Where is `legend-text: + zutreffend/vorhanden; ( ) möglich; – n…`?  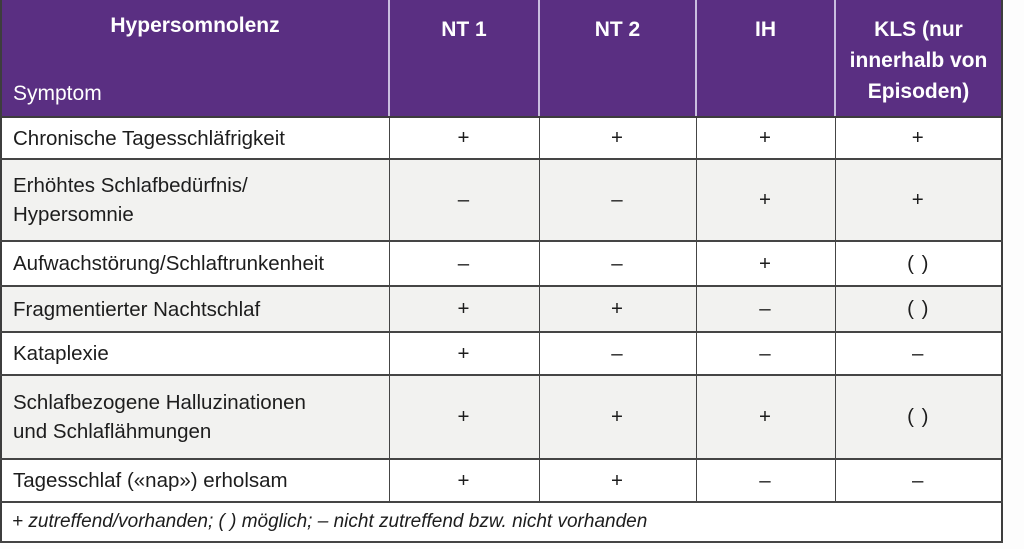
legend-text: + zutreffend/vorhanden; ( ) möglich; – n… is located at coordinates (501, 522).